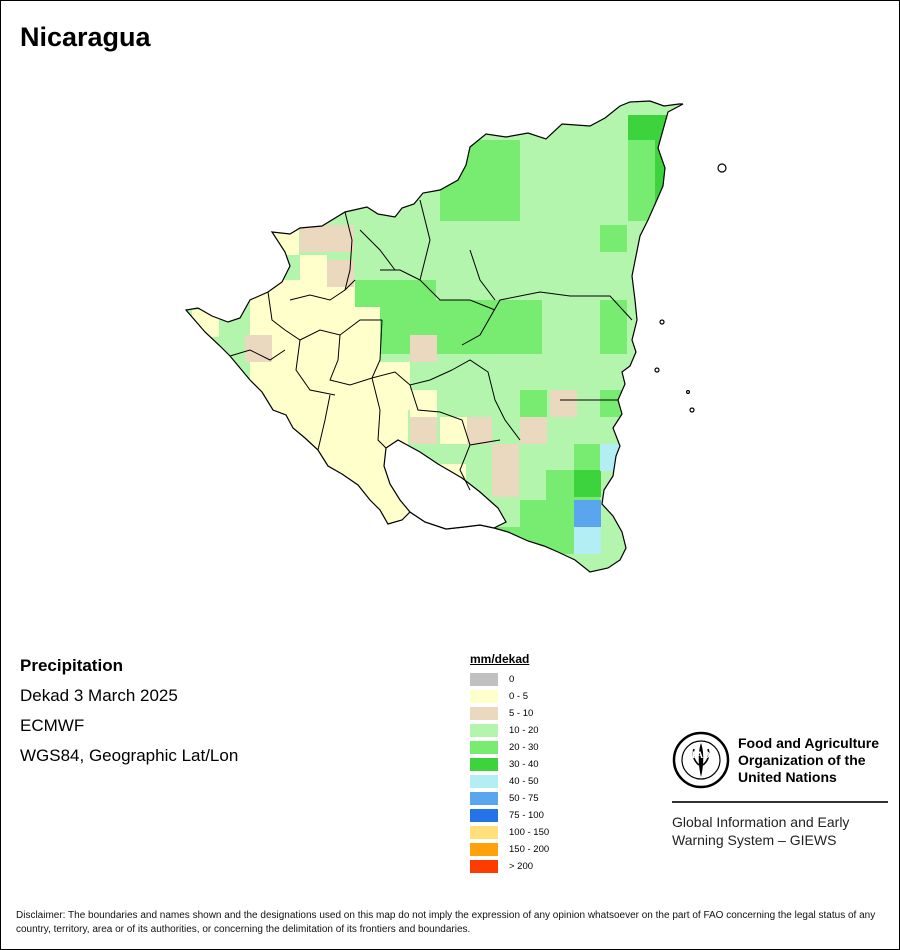  I want to click on giews-line1: Global Information and Early, so click(761, 822).